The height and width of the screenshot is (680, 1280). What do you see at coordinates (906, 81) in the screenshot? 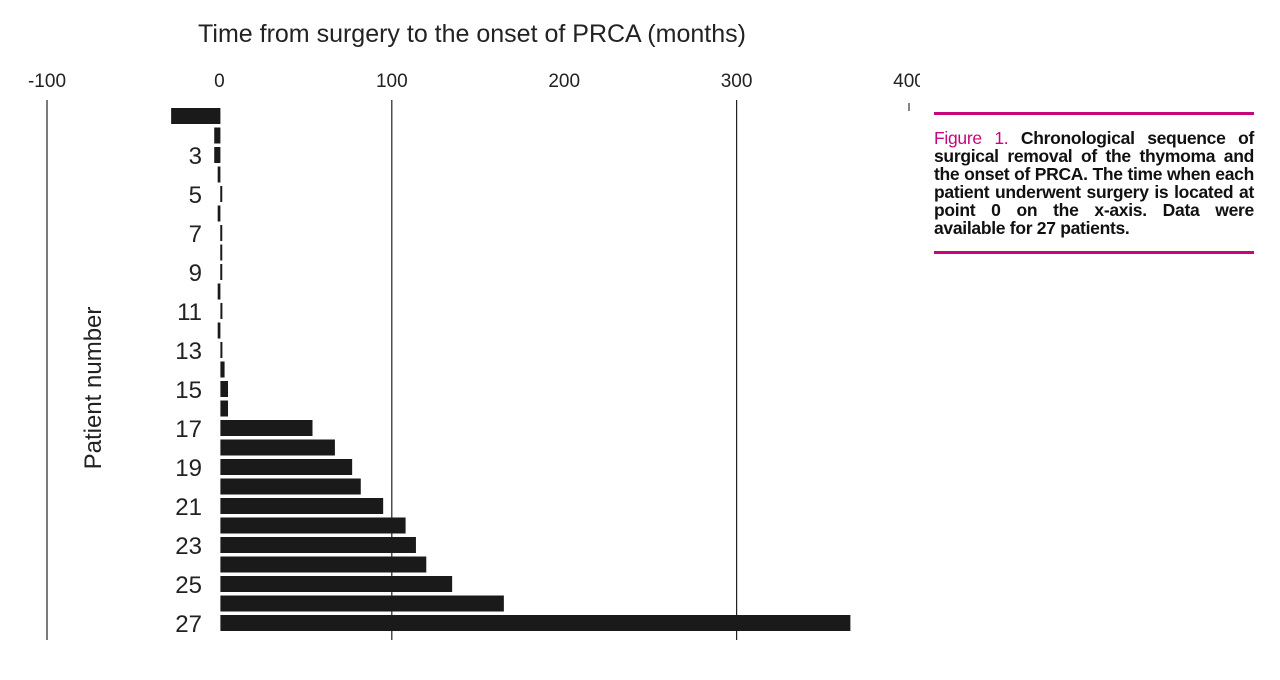
I see `x-tick-label: 400` at bounding box center [906, 81].